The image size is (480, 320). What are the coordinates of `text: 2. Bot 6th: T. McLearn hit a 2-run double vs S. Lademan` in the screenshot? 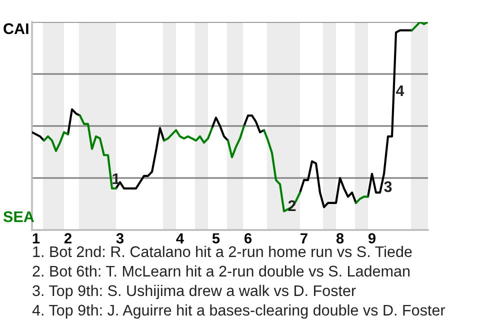 It's located at (221, 271).